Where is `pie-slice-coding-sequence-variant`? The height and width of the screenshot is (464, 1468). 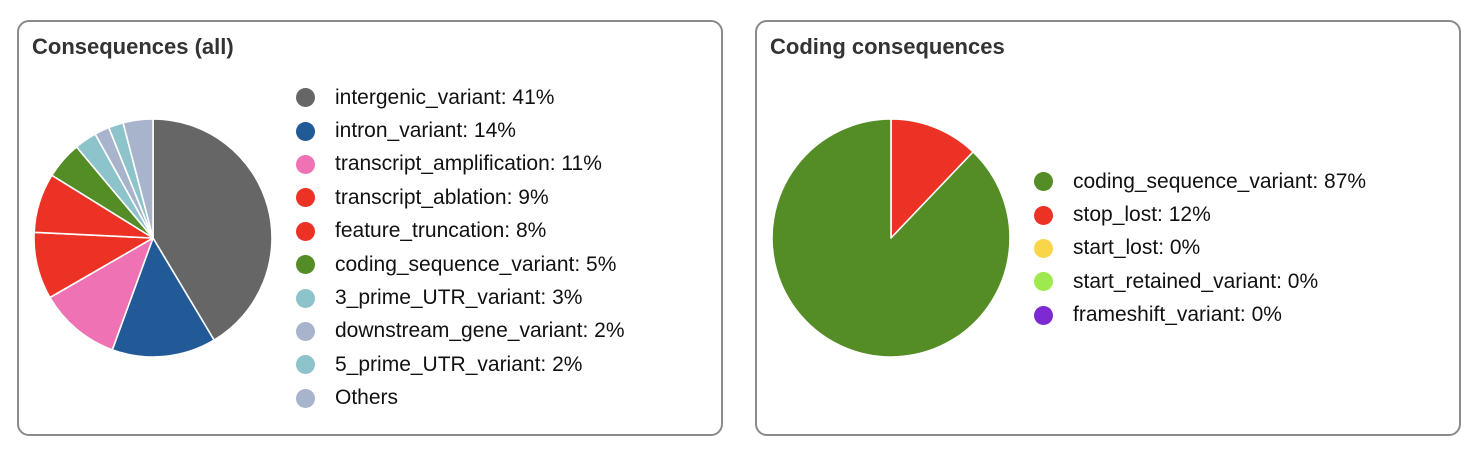
pie-slice-coding-sequence-variant is located at coordinates (891, 238).